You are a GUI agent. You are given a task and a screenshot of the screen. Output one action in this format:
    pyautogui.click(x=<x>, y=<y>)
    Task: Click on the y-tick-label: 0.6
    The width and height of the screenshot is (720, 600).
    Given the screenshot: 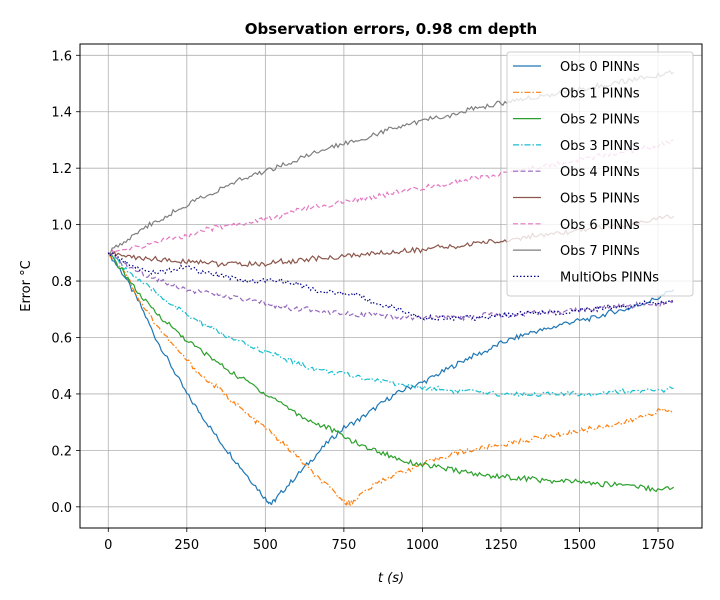 What is the action you would take?
    pyautogui.click(x=61, y=339)
    